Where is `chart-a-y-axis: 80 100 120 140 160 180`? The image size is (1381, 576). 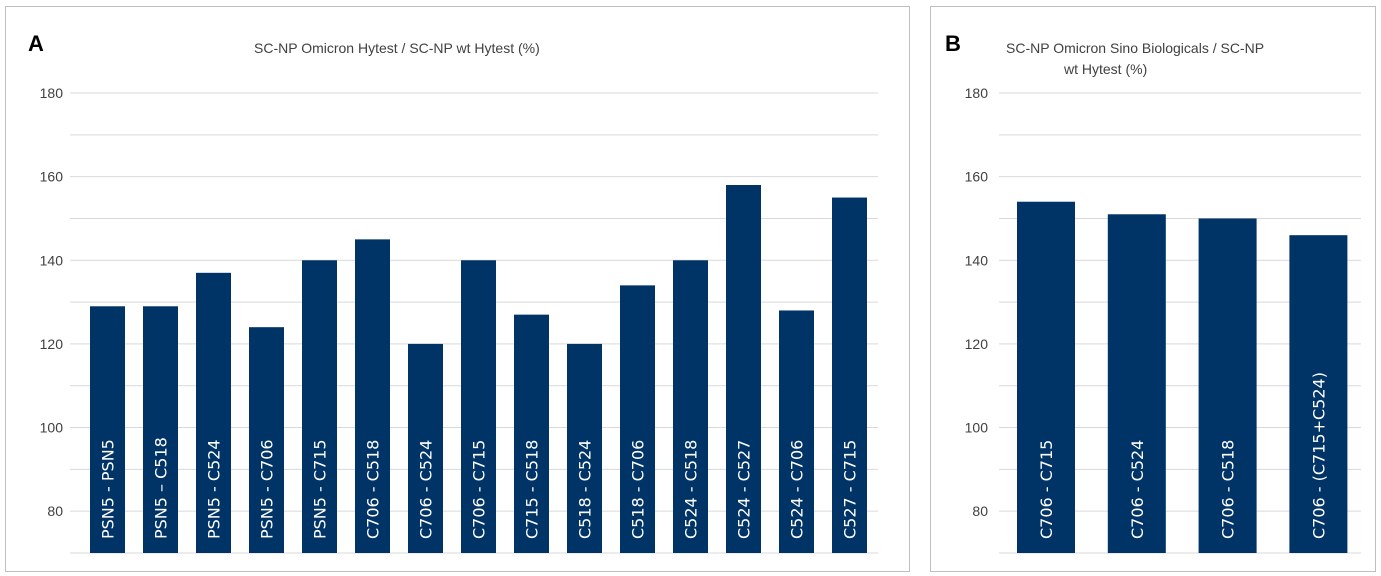
chart-a-y-axis: 80 100 120 140 160 180 is located at coordinates (52, 302).